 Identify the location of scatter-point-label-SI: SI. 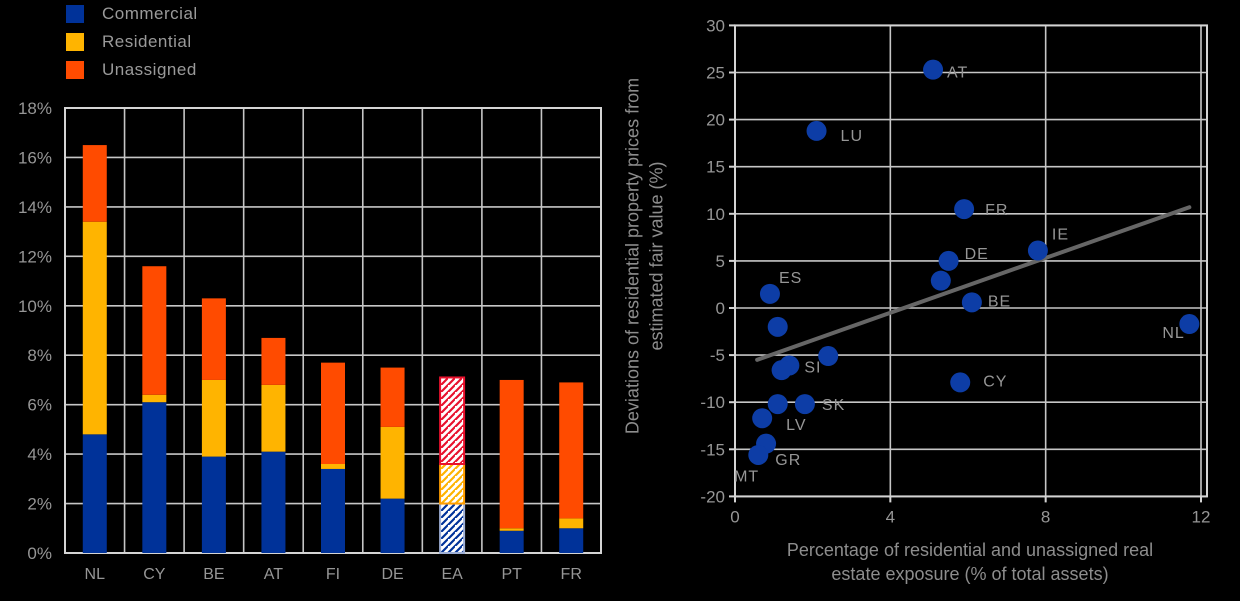
(812, 367).